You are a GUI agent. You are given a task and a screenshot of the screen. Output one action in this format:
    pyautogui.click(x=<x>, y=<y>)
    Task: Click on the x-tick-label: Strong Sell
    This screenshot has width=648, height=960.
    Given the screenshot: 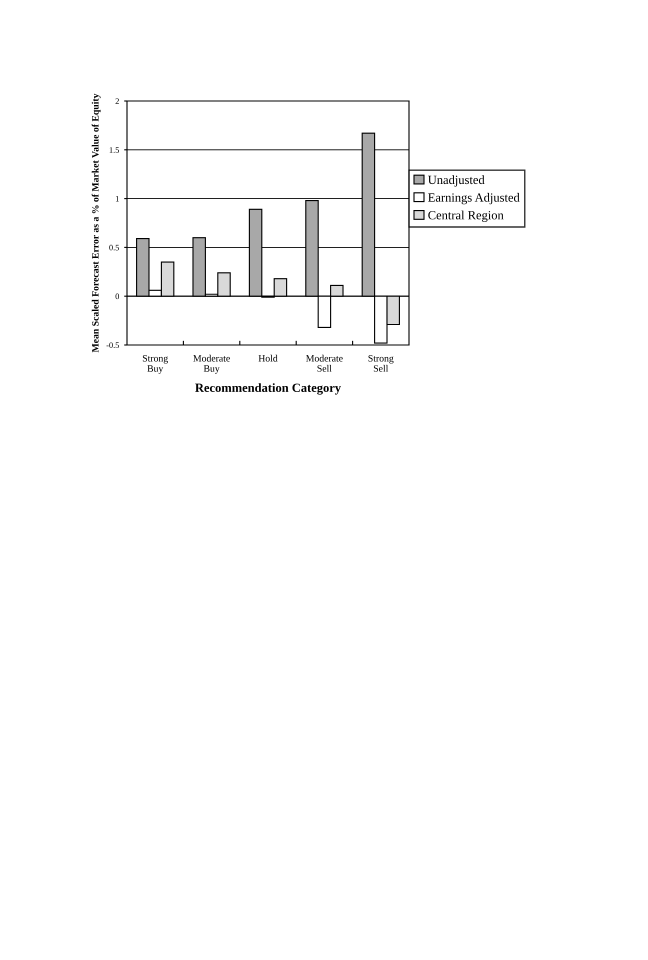 What is the action you would take?
    pyautogui.click(x=381, y=363)
    